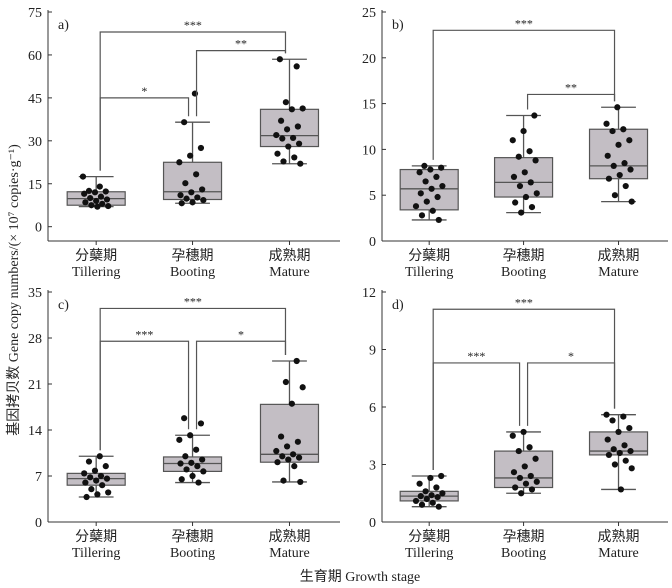  What do you see at coordinates (96, 537) in the screenshot?
I see `x-tick-label-cn: 分蘖期` at bounding box center [96, 537].